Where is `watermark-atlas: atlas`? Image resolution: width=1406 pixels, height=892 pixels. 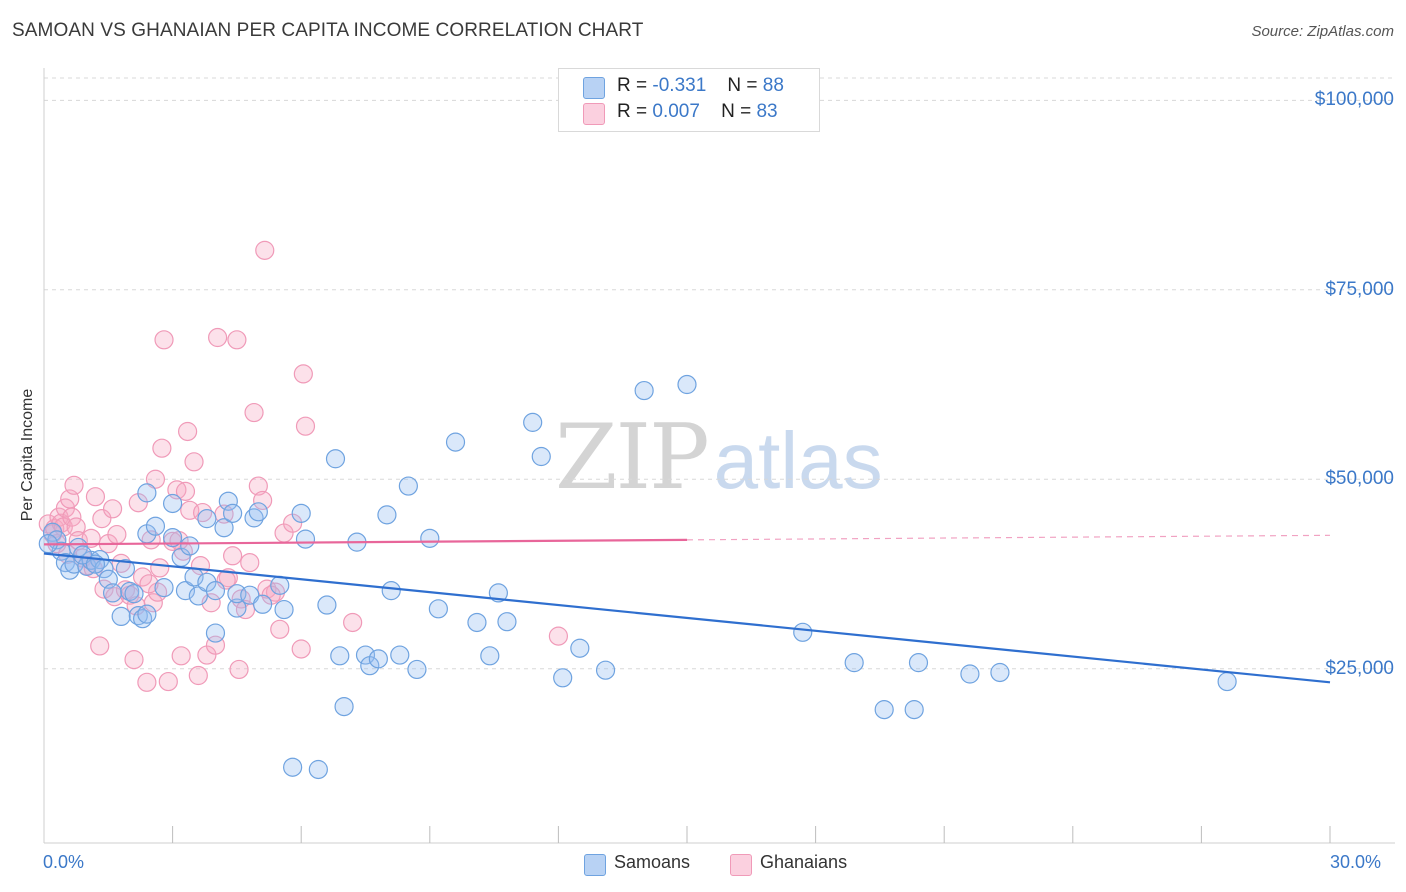
watermark-atlas: atlas is located at coordinates (798, 460).